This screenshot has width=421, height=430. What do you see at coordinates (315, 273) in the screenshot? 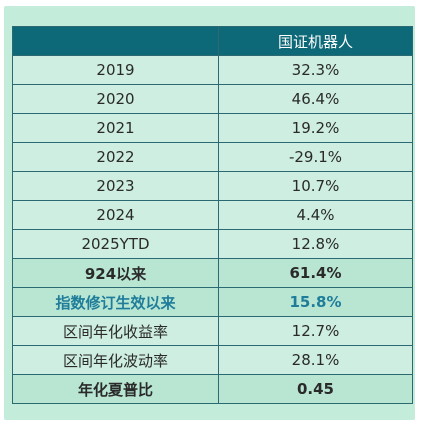
I see `row-value: 61.4%` at bounding box center [315, 273].